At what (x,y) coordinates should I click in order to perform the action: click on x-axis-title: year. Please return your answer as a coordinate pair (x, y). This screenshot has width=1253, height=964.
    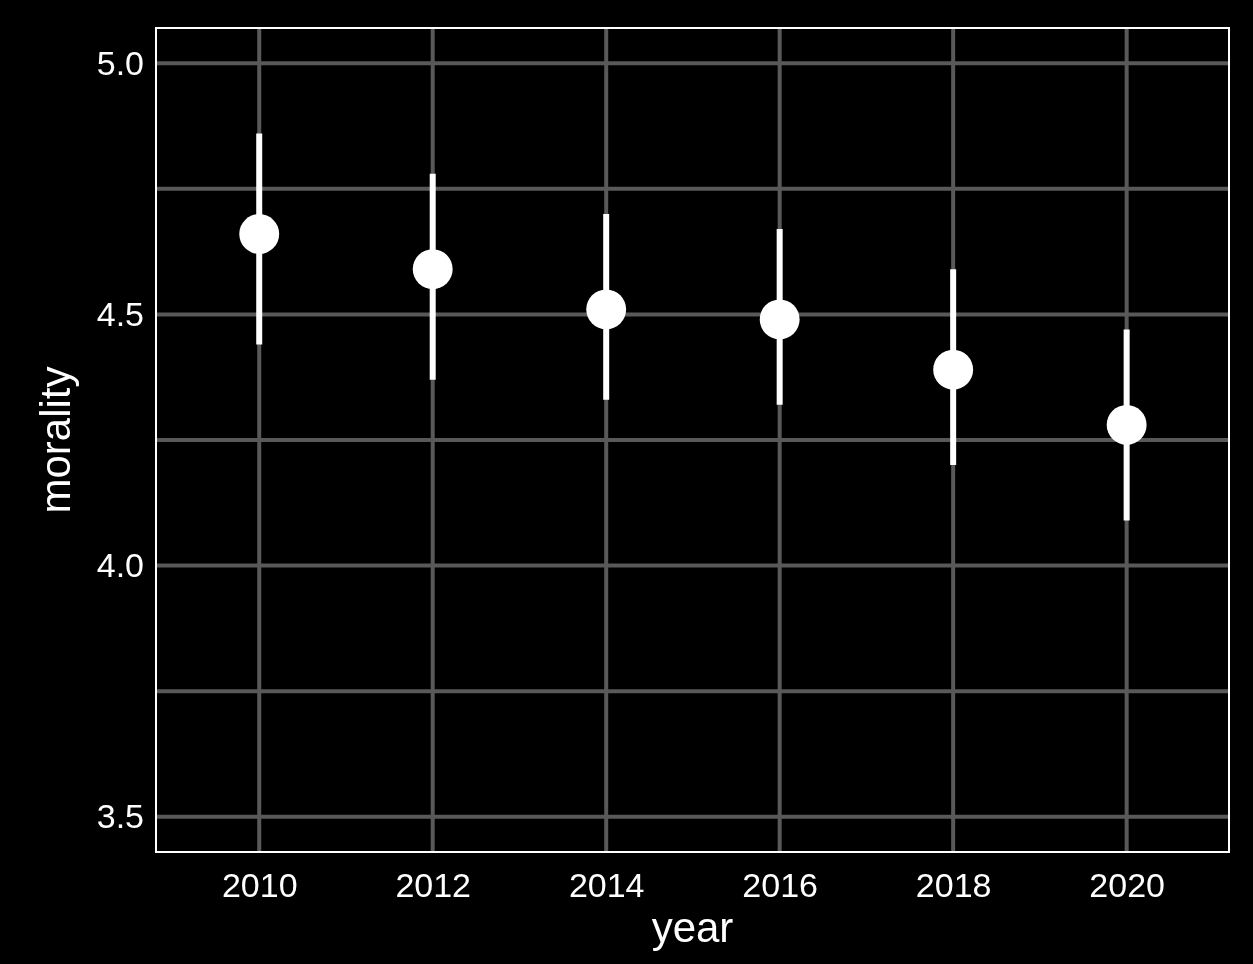
    Looking at the image, I should click on (692, 927).